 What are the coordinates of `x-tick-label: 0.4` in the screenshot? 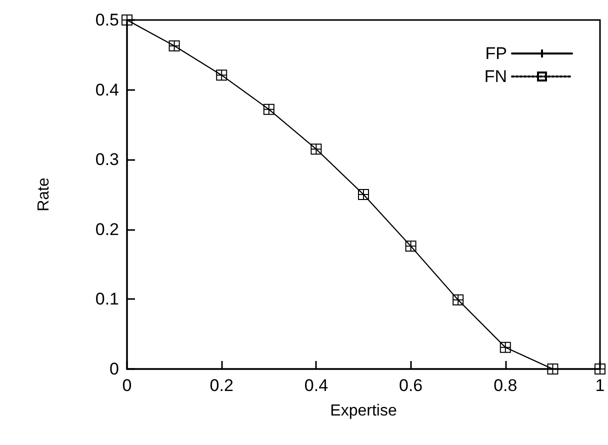 It's located at (316, 385).